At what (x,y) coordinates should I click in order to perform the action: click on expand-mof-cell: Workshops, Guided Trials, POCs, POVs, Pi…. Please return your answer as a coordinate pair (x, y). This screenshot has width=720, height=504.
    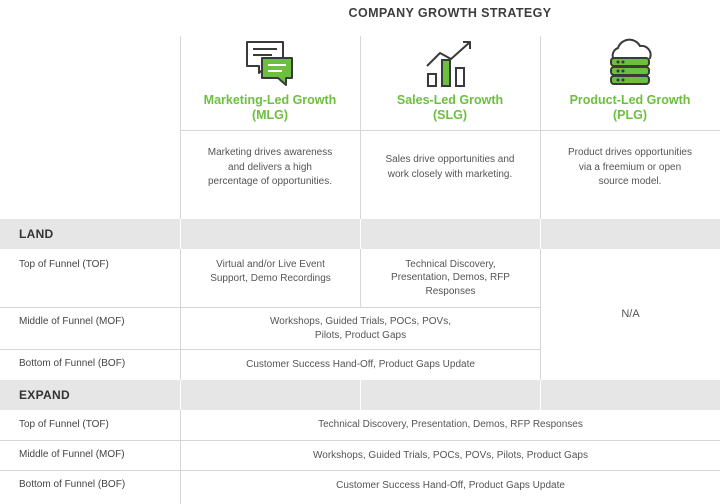
    Looking at the image, I should click on (450, 455).